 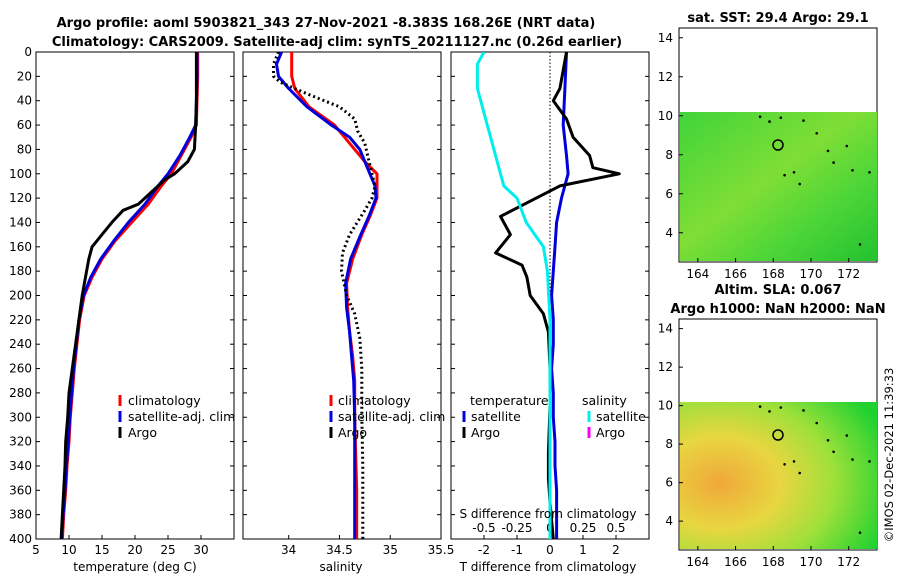 What do you see at coordinates (101, 550) in the screenshot?
I see `temperature-x-tick-label: 15` at bounding box center [101, 550].